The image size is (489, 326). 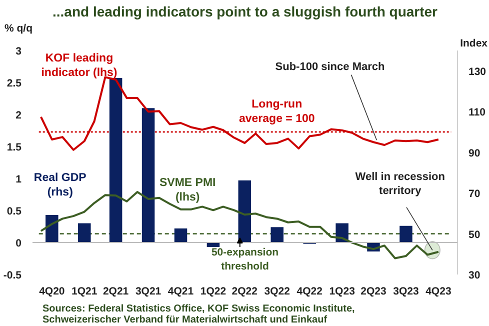 I want to click on y2-axis-title: Index, so click(x=474, y=44).